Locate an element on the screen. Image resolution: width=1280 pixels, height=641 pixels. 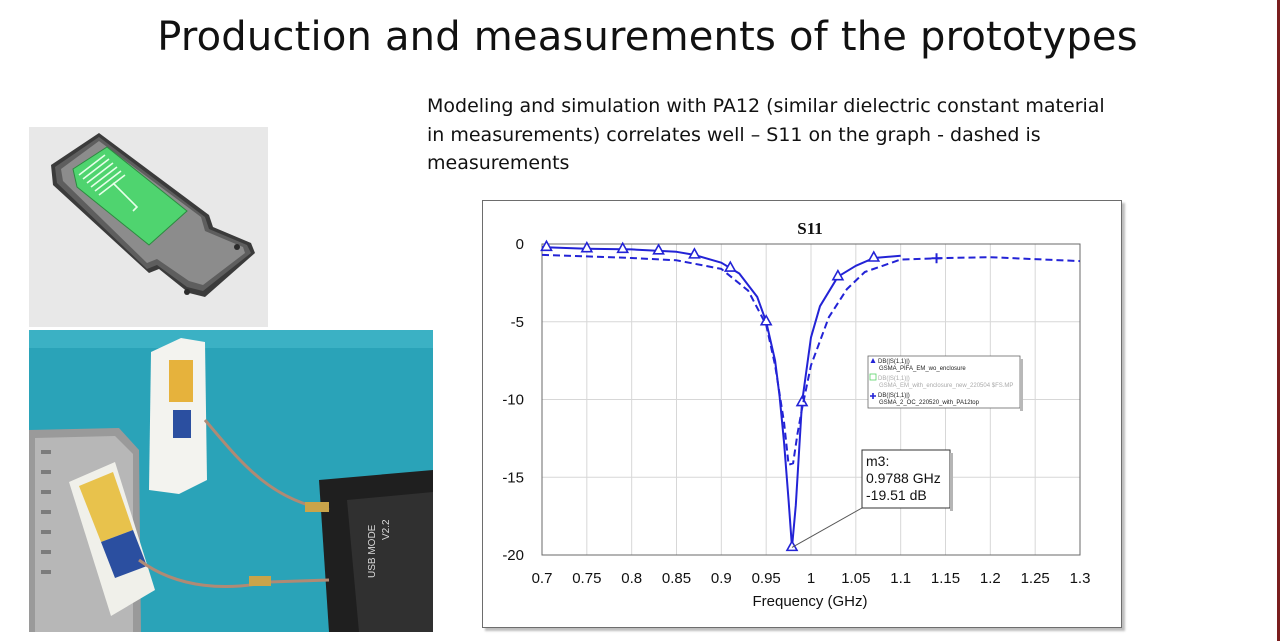
x-tick-label: 0.85 is located at coordinates (676, 578).